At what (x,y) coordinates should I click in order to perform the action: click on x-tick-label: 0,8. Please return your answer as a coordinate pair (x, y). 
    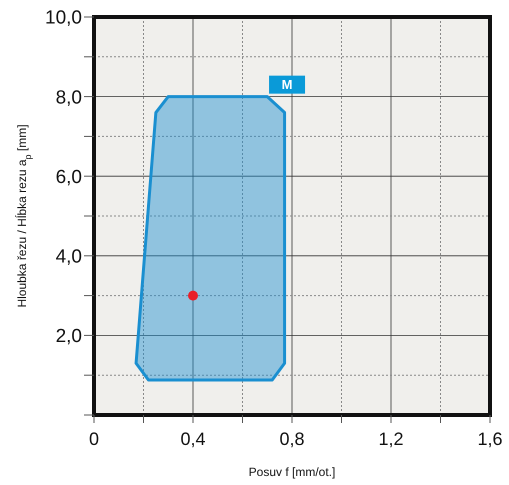
    Looking at the image, I should click on (292, 439).